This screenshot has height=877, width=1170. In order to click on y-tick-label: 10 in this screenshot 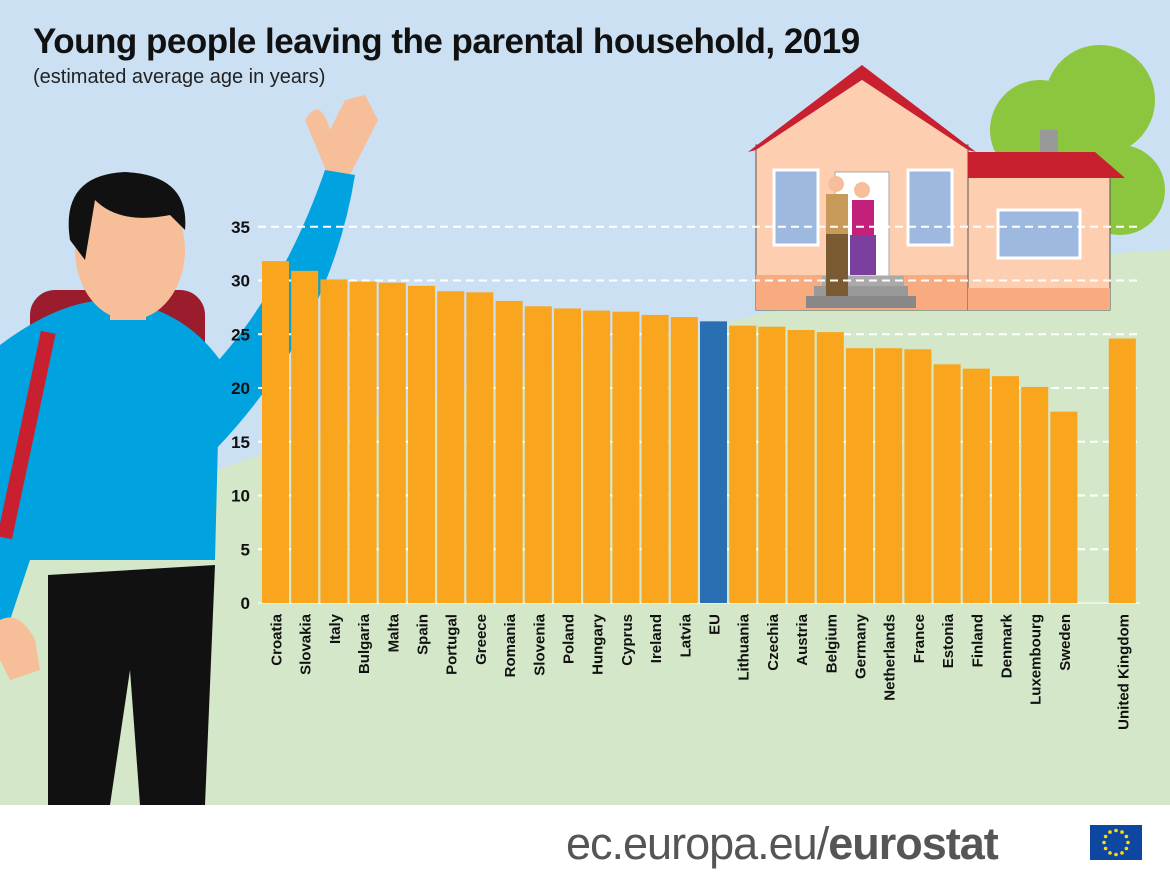, I will do `click(240, 496)`.